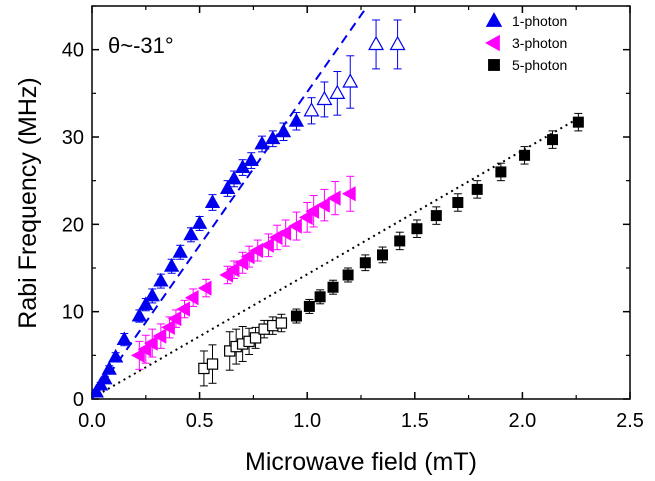 The width and height of the screenshot is (655, 481). I want to click on y-axis-title: Rabi Frequency (MHz), so click(28, 202).